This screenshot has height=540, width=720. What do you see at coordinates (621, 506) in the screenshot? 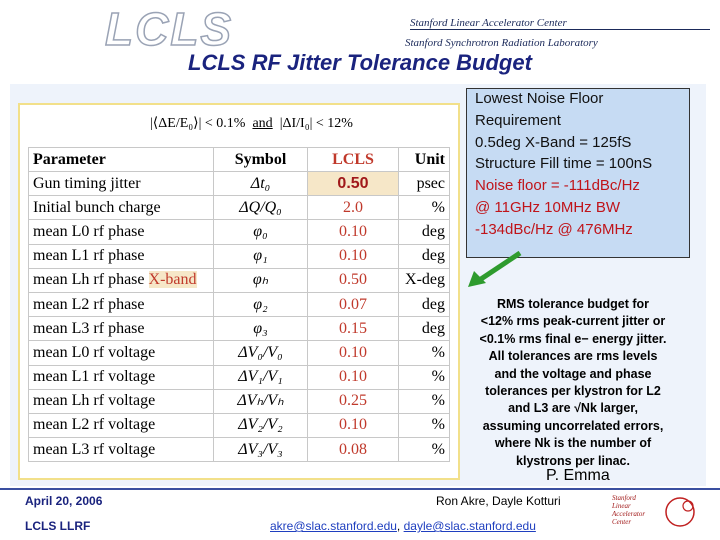
I see `logo-word: Linear` at bounding box center [621, 506].